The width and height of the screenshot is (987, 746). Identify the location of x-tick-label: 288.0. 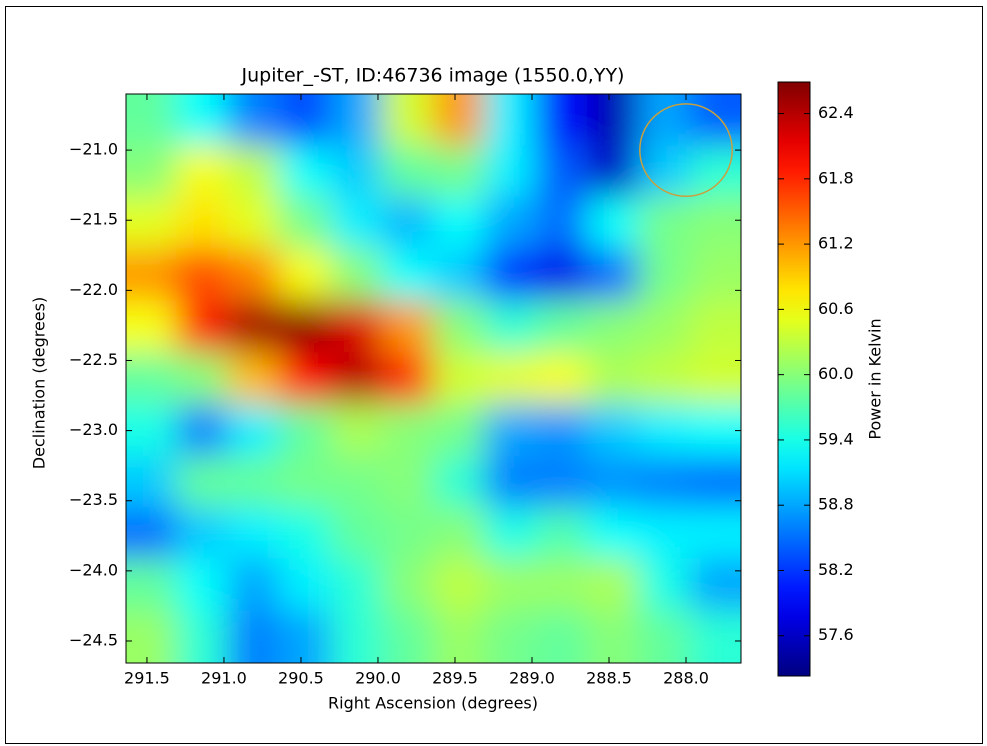
(686, 678).